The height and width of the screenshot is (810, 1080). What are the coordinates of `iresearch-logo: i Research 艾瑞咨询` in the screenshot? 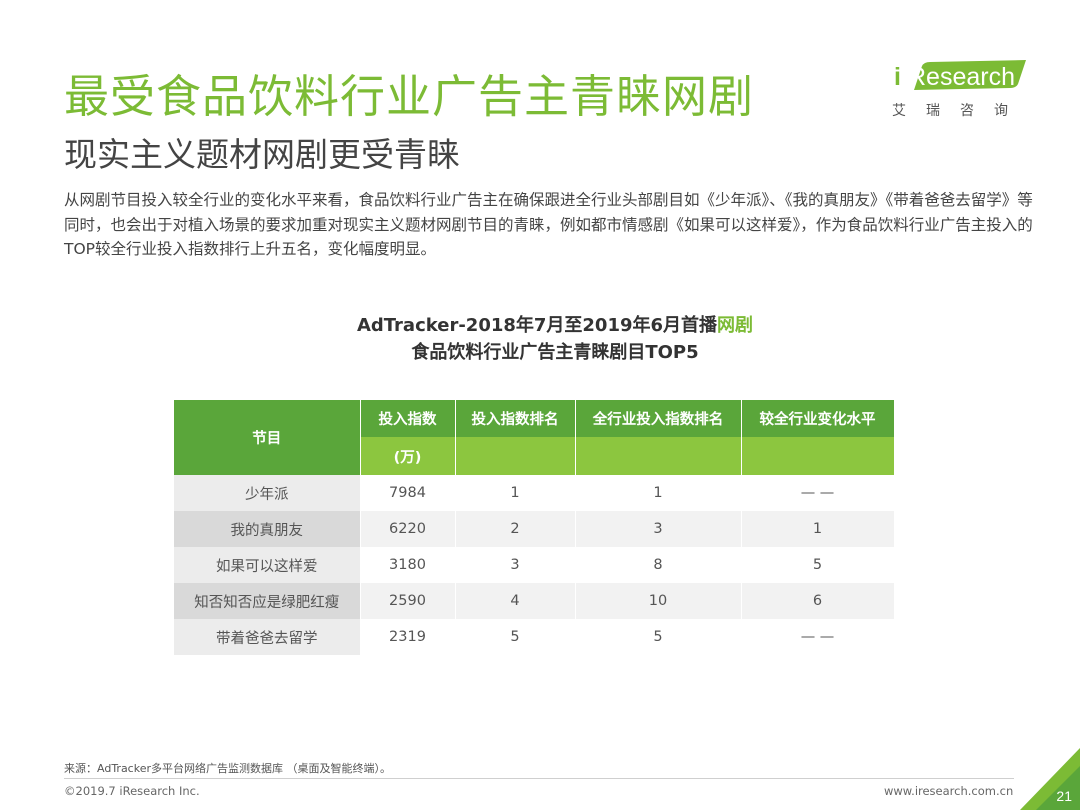 It's located at (961, 91).